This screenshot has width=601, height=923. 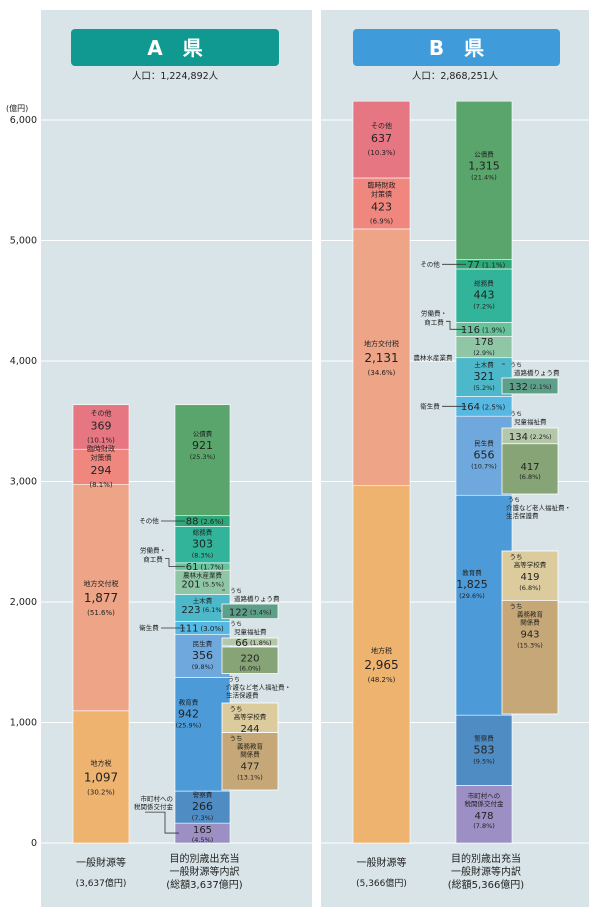 I want to click on segment-value: 2,965, so click(x=381, y=665).